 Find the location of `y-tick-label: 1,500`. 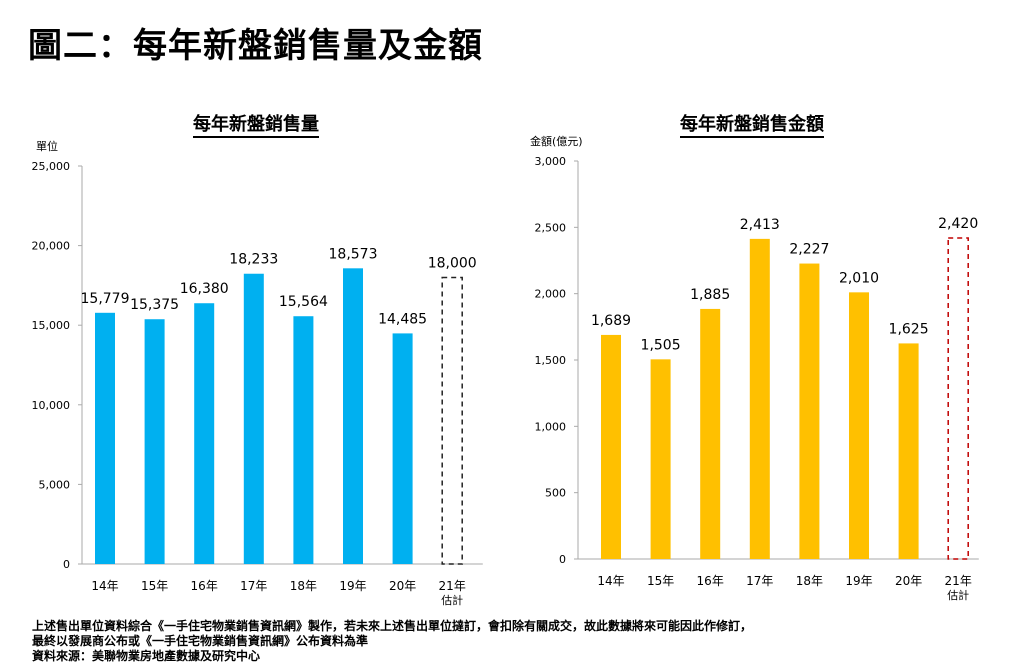

y-tick-label: 1,500 is located at coordinates (551, 360).